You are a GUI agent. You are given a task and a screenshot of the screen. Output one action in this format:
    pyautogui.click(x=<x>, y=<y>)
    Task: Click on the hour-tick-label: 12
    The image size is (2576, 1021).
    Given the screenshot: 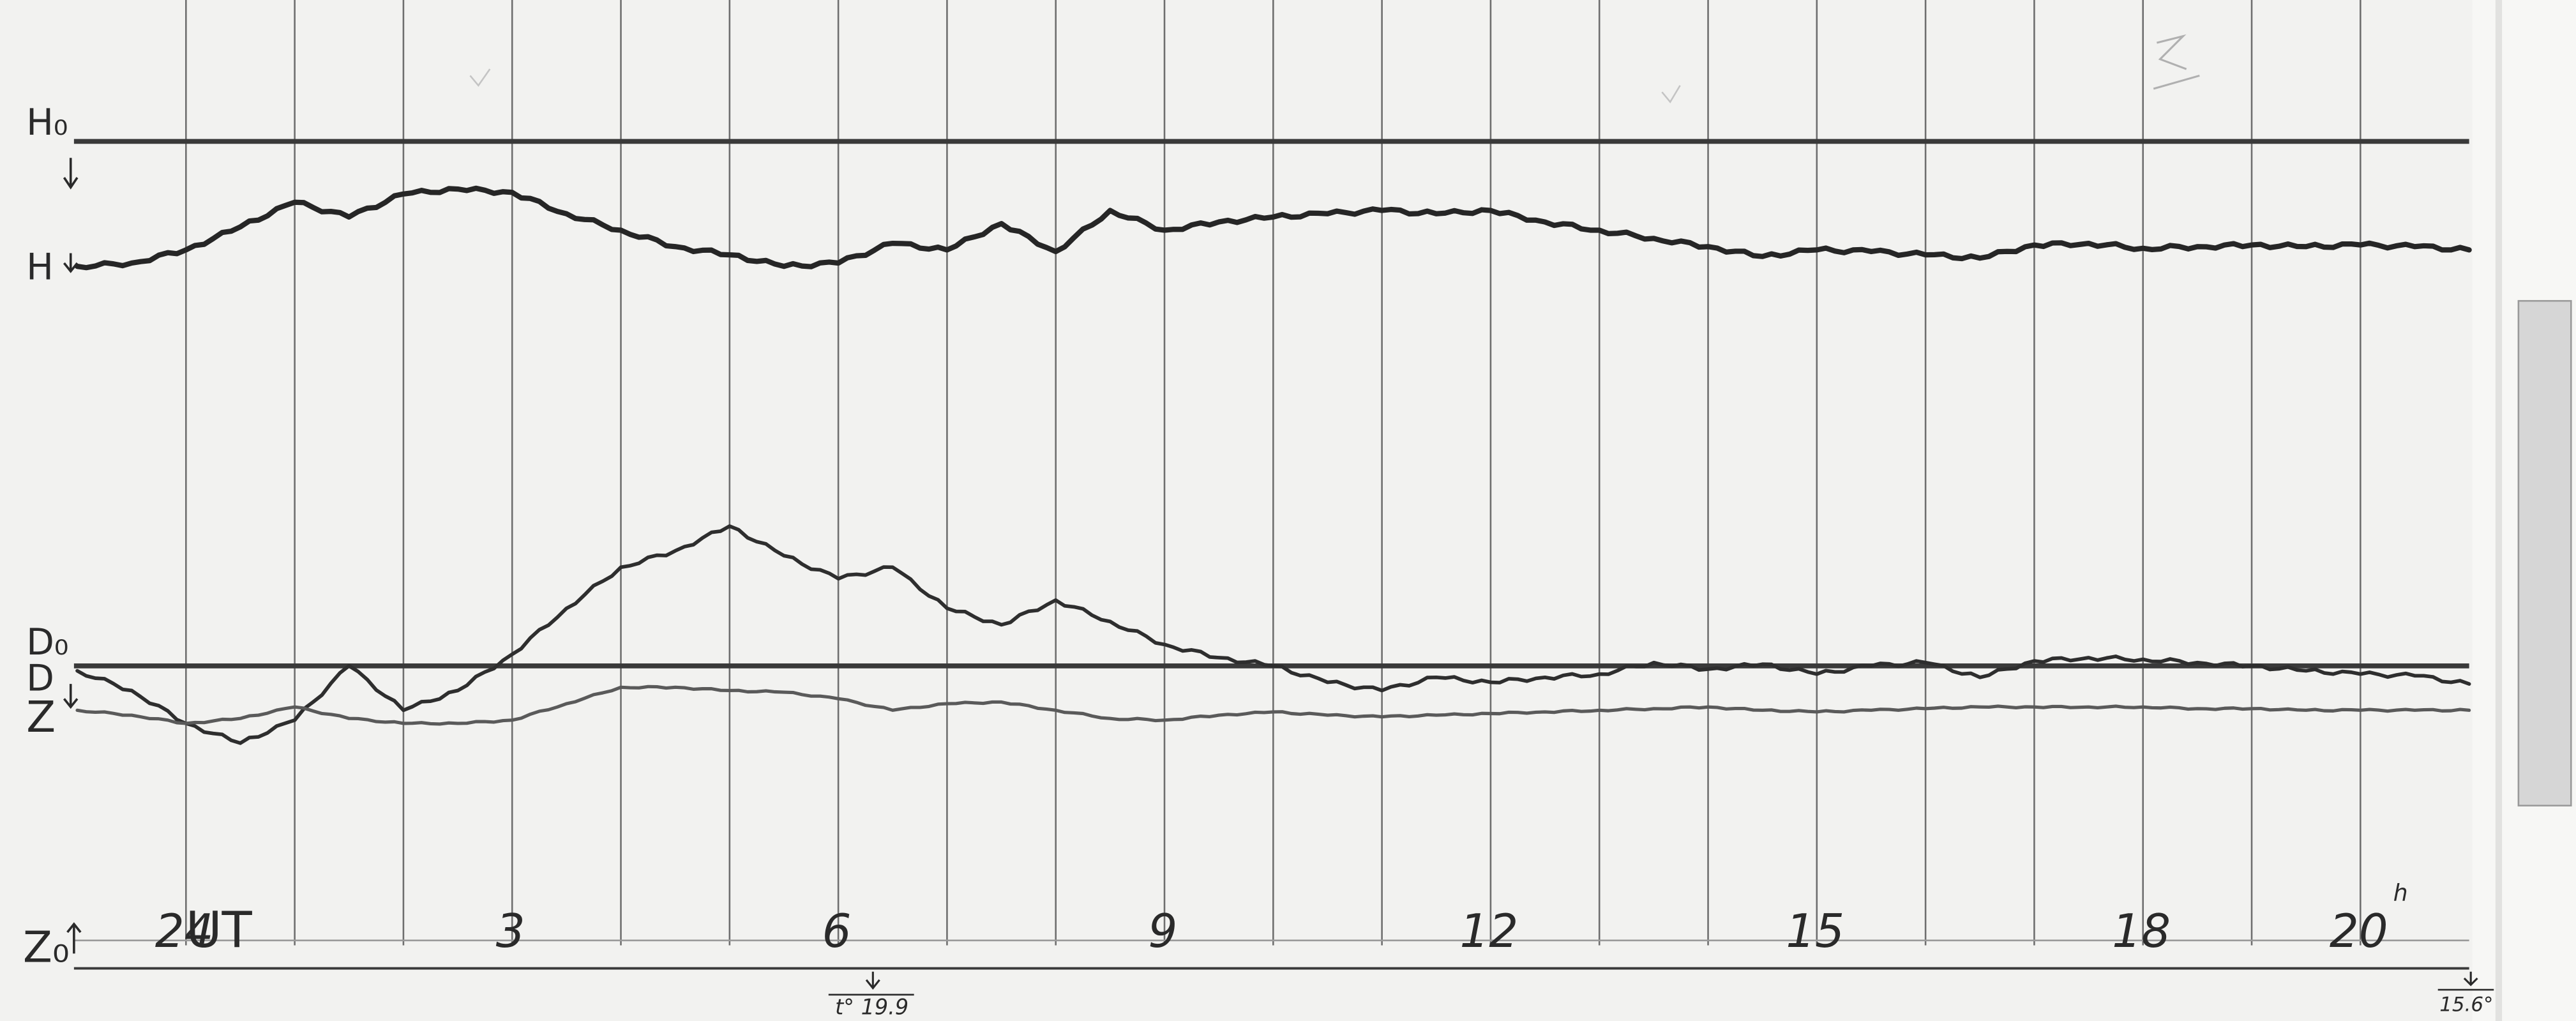 What is the action you would take?
    pyautogui.click(x=1488, y=931)
    